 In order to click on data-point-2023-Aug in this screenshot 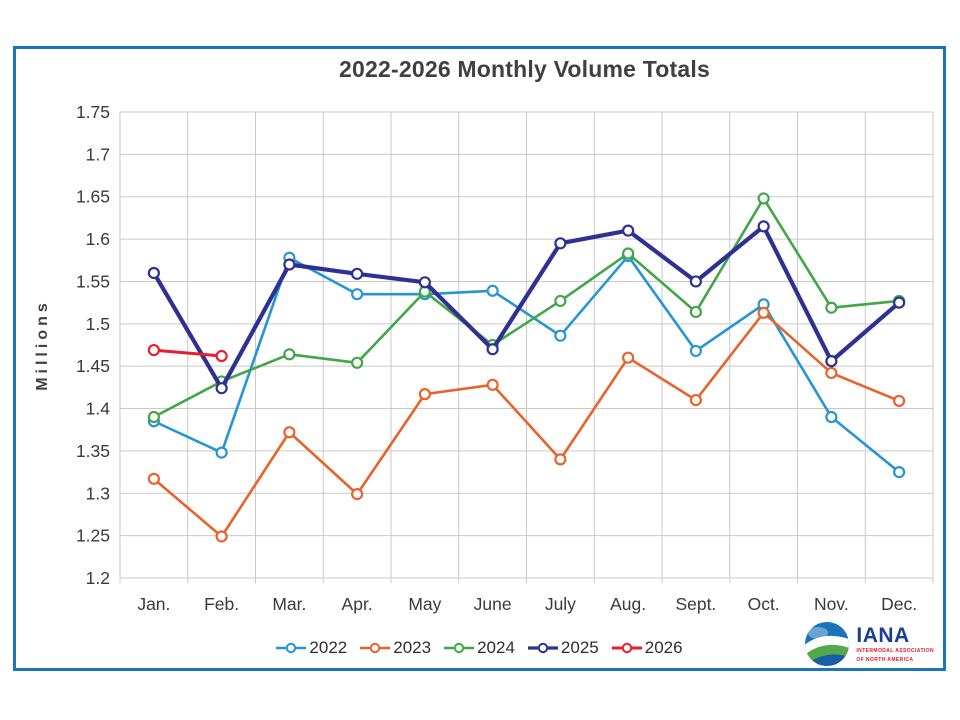, I will do `click(628, 357)`.